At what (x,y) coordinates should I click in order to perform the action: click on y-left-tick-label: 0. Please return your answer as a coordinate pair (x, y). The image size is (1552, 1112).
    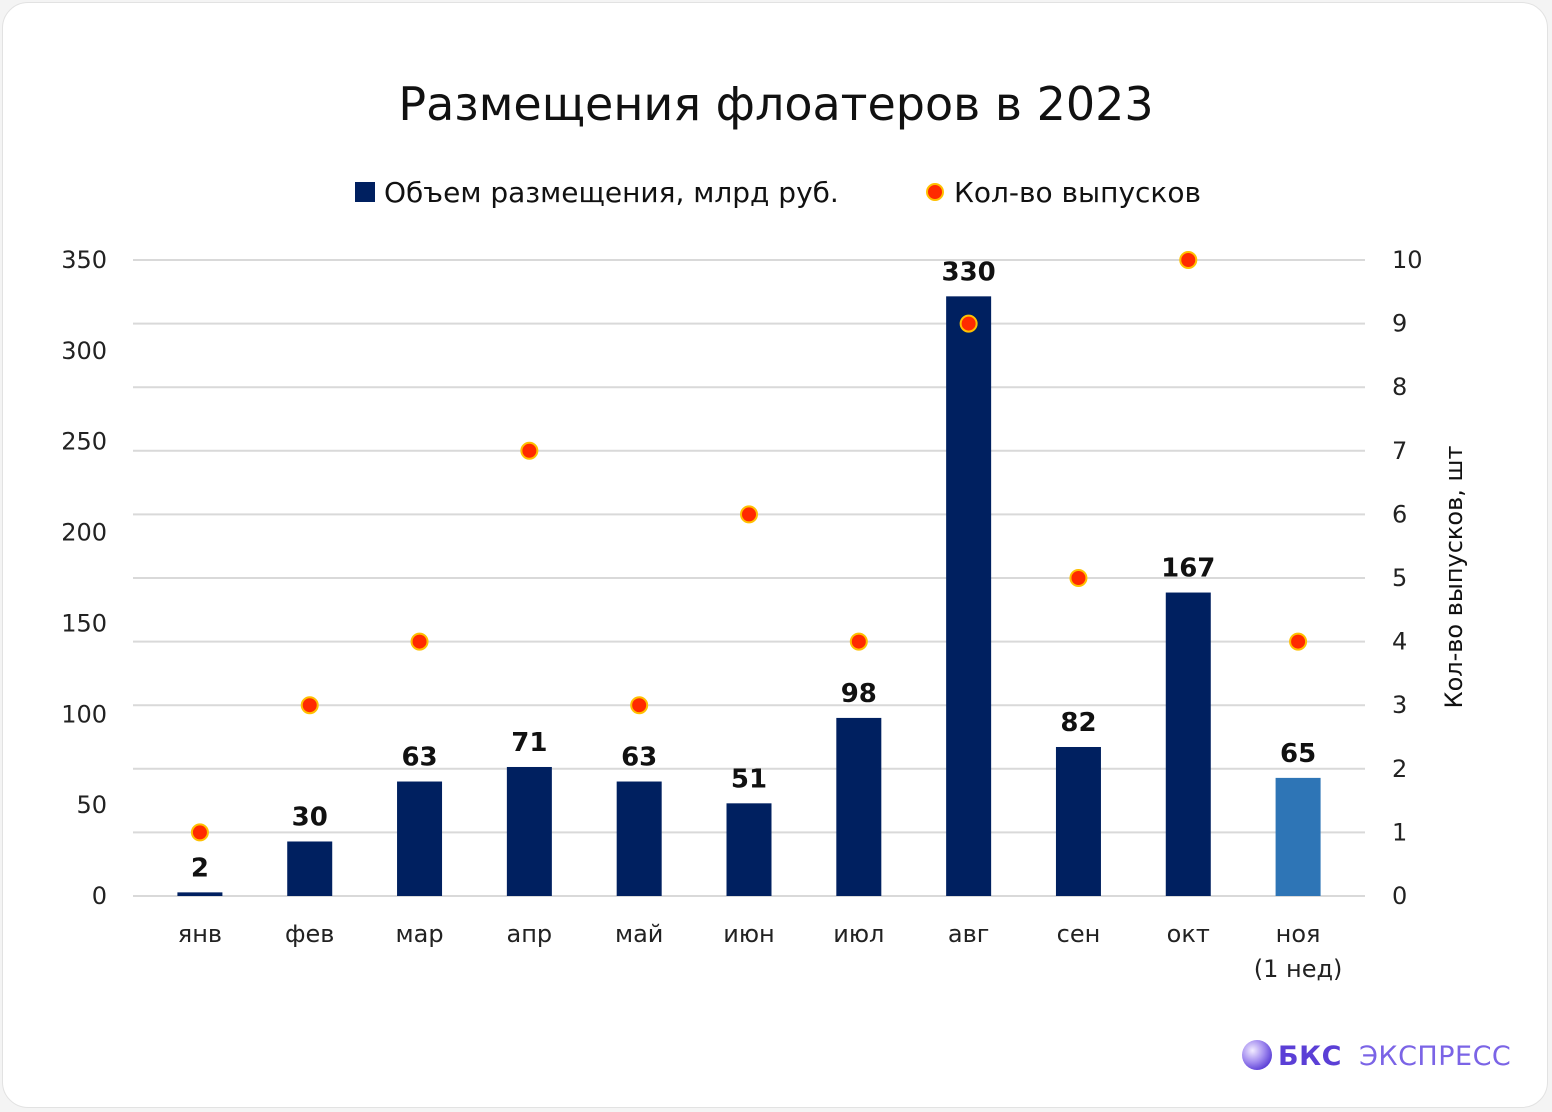
    Looking at the image, I should click on (99, 896).